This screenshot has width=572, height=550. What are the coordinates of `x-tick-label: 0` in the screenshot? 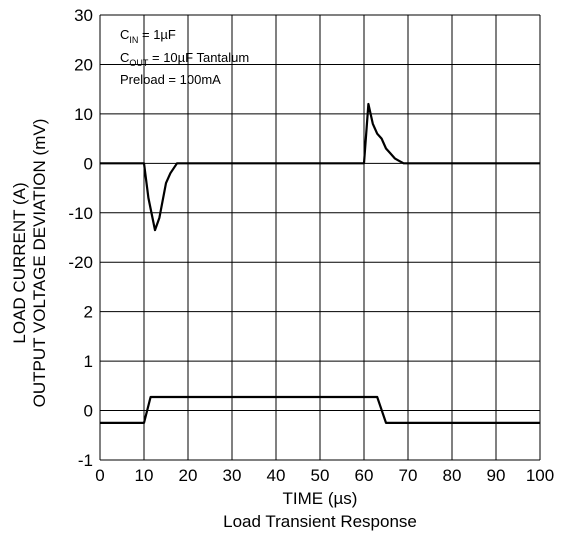 It's located at (99, 475).